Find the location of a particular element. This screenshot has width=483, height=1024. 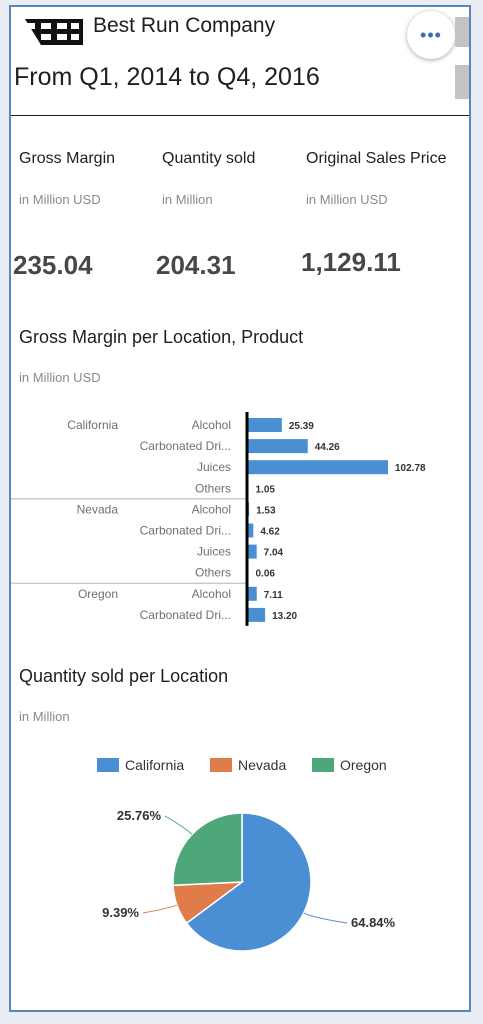

bar-group-label: Nevada is located at coordinates (98, 509).